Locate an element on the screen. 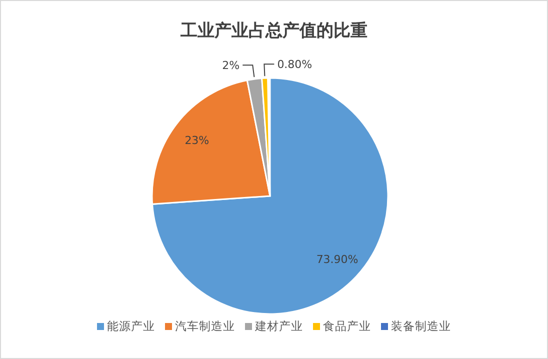 The height and width of the screenshot is (359, 548). legend-label: 能源产业 is located at coordinates (131, 326).